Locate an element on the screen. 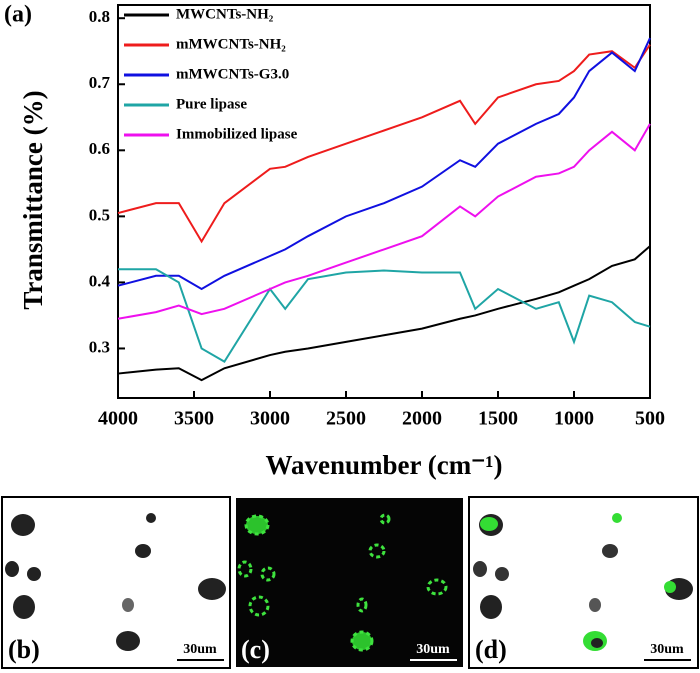 The width and height of the screenshot is (700, 673). panel-label: (b) is located at coordinates (24, 649).